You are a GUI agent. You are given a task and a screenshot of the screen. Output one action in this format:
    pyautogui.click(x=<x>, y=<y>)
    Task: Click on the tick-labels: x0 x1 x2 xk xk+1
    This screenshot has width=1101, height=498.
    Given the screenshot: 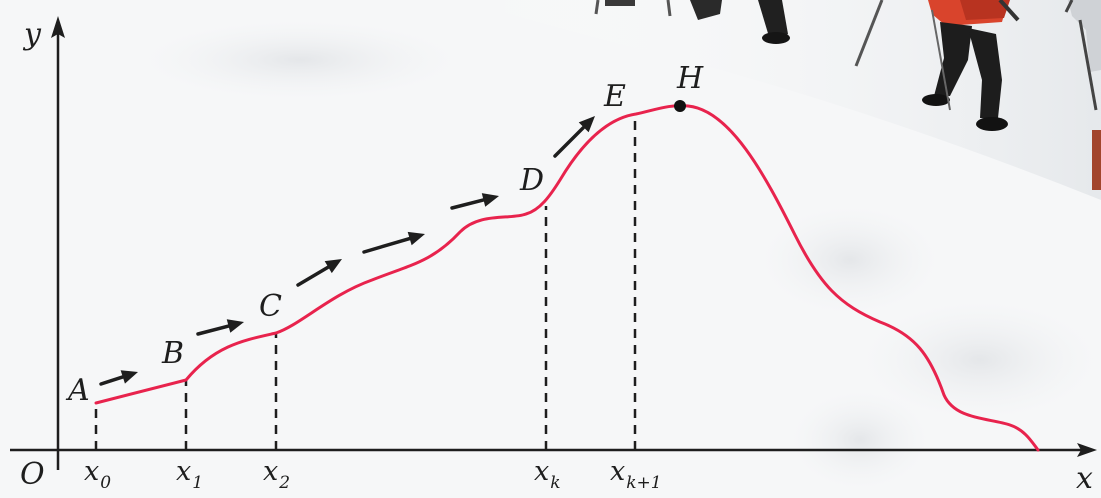 What is the action you would take?
    pyautogui.click(x=373, y=474)
    